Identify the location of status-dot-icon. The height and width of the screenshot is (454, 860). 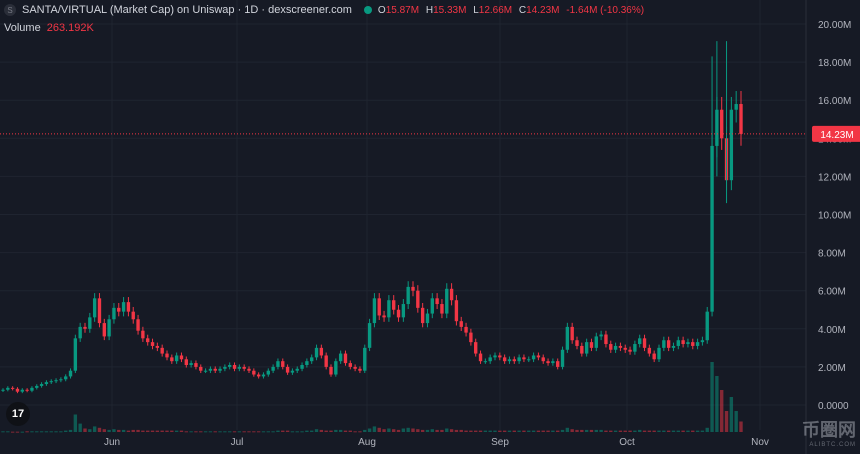
(367, 10).